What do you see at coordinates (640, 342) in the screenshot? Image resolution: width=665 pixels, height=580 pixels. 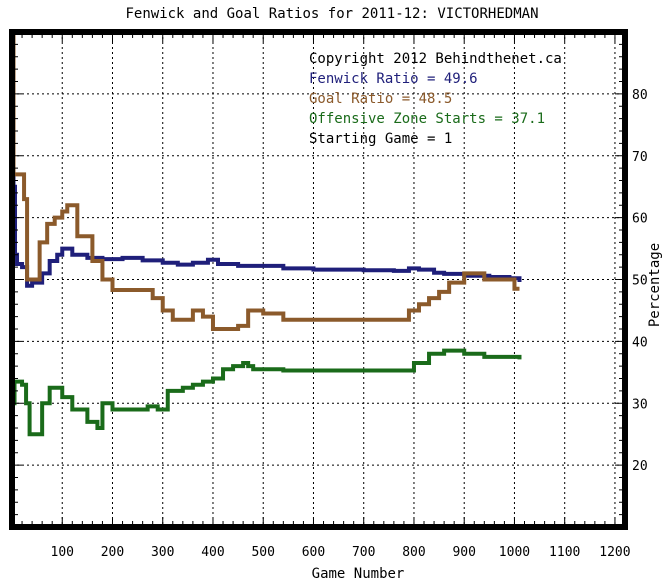 I see `y-tick-label: 40` at bounding box center [640, 342].